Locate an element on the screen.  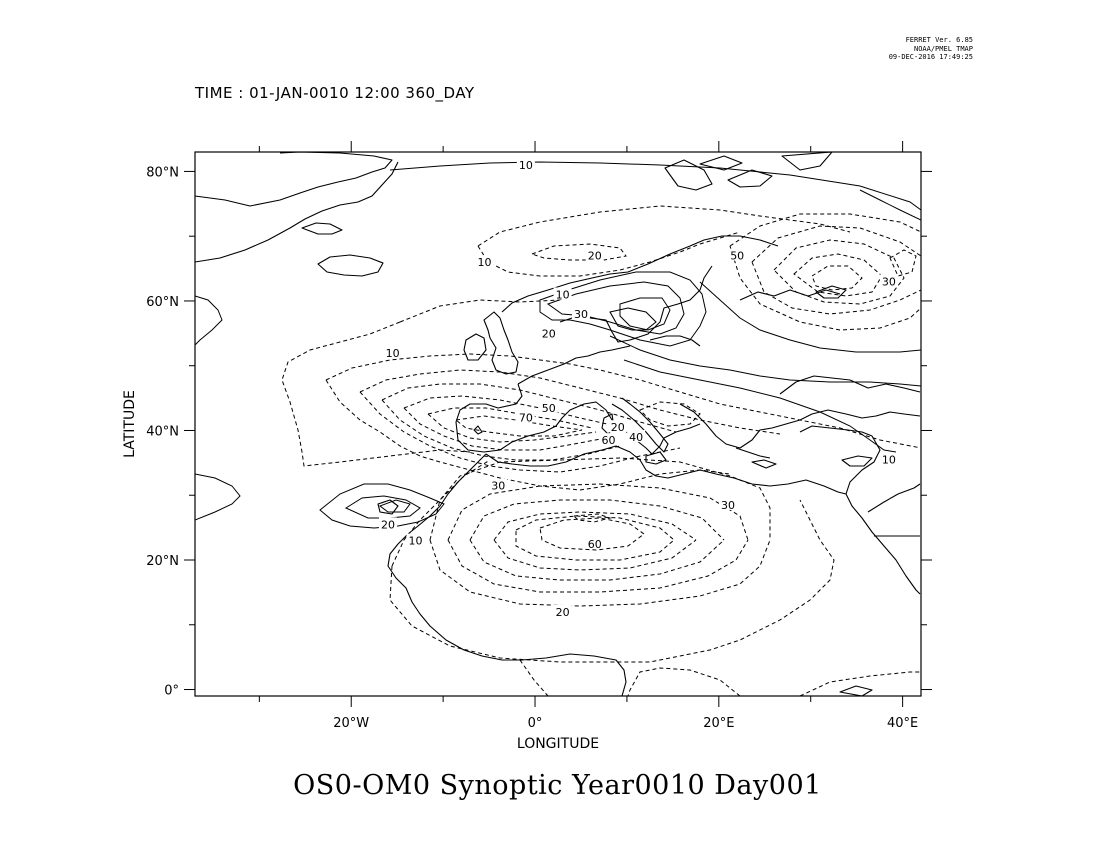
y-tick-label: 40°N is located at coordinates (162, 431).